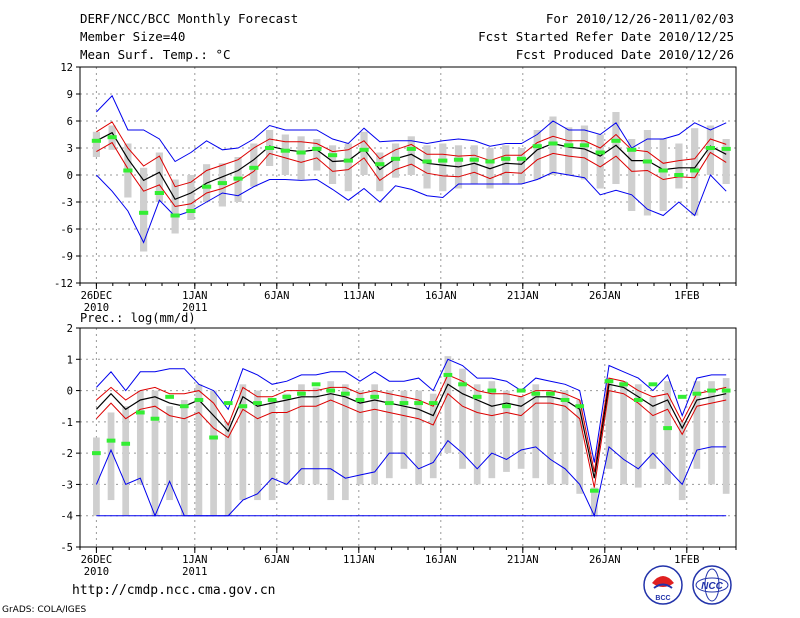 This screenshot has height=618, width=800. I want to click on source-url: http://cmdp.ncc.cma.gov.cn, so click(174, 590).